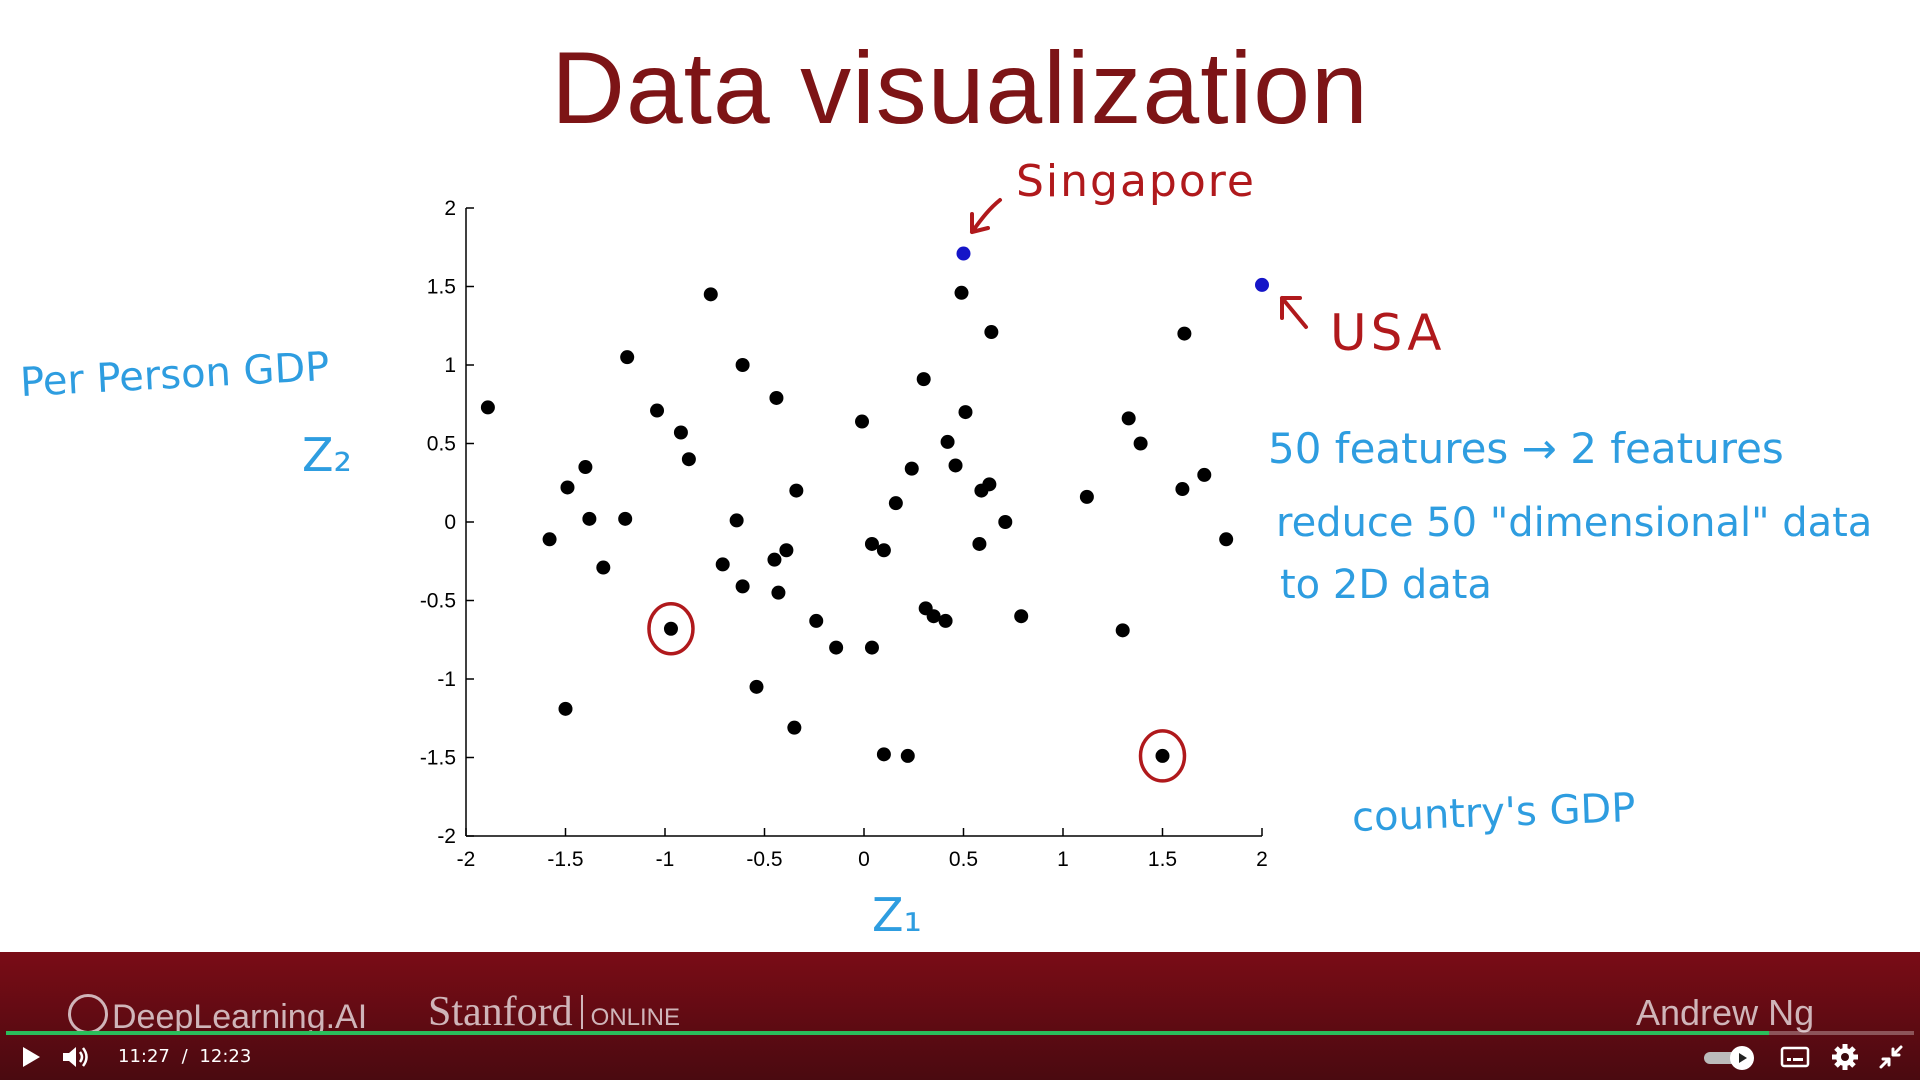 This screenshot has height=1080, width=1920. Describe the element at coordinates (446, 836) in the screenshot. I see `y-tick-label: -2` at that location.